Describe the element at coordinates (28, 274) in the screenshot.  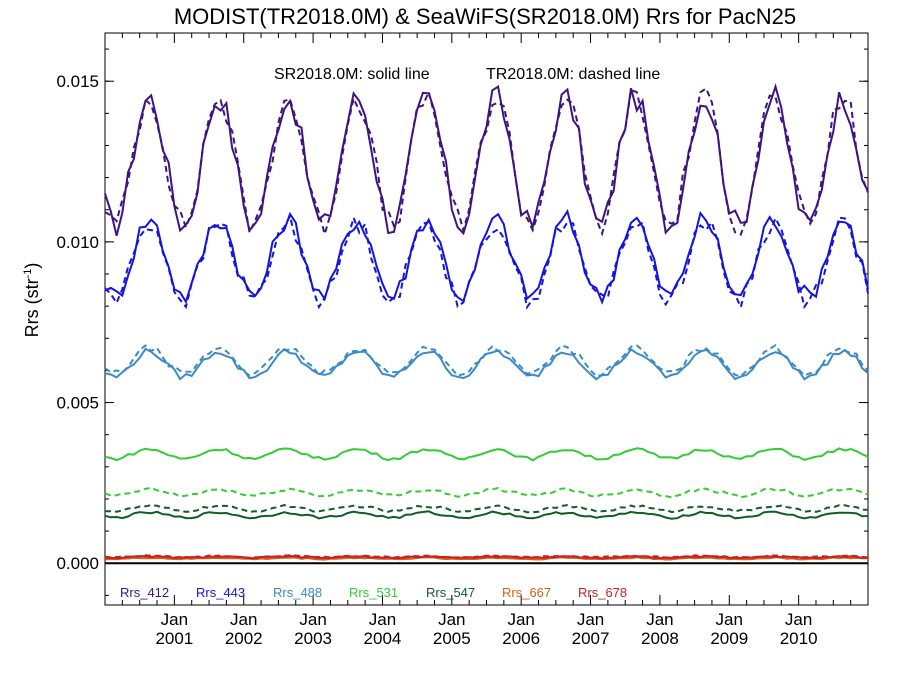
I see `y-axis-label-sup: -1` at that location.